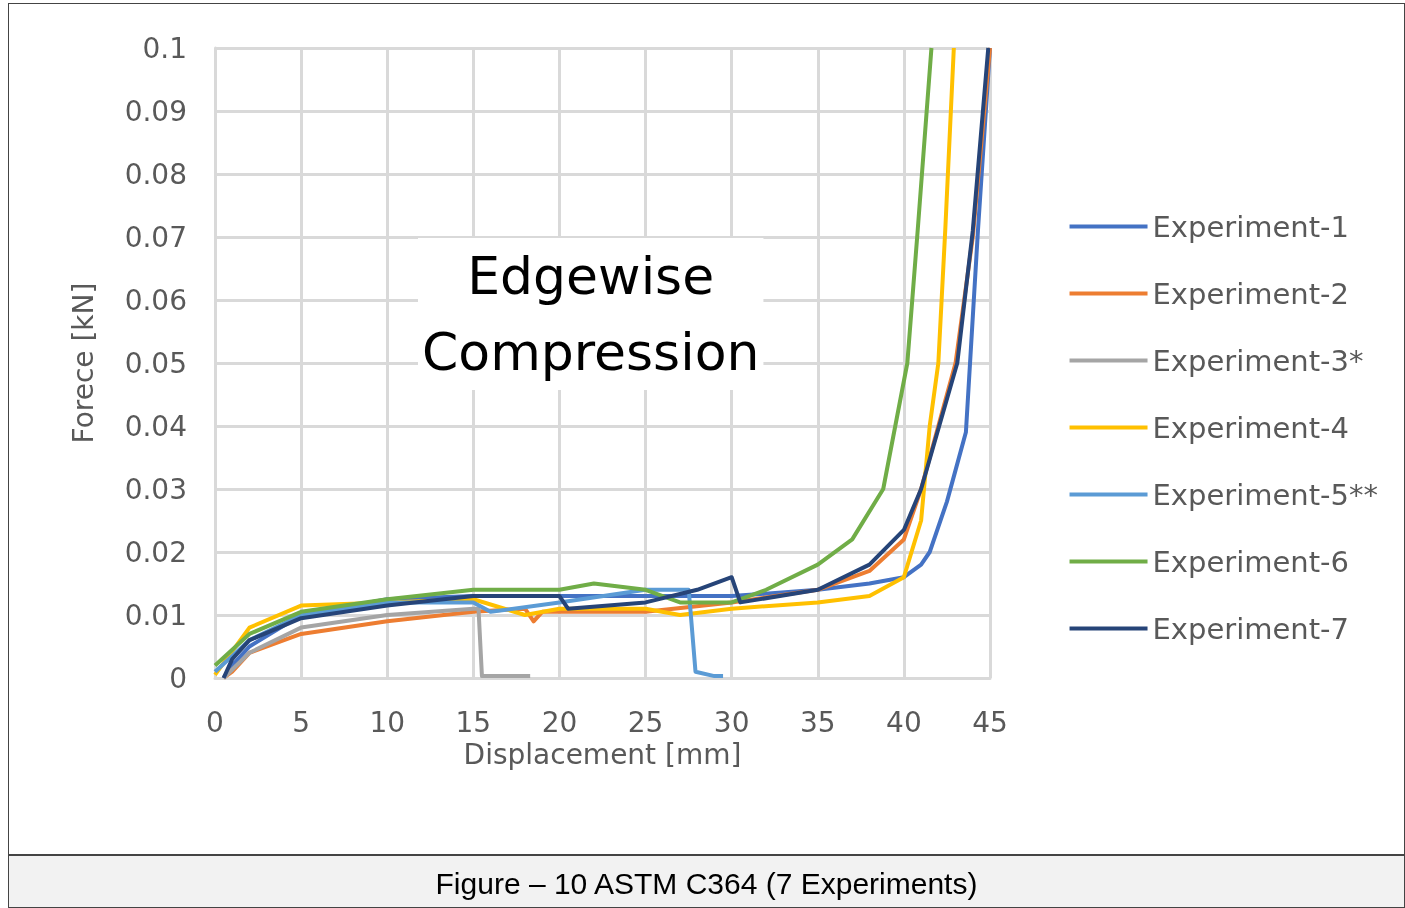 The height and width of the screenshot is (908, 1405). Describe the element at coordinates (155, 426) in the screenshot. I see `y-tick-label: 0.04` at that location.